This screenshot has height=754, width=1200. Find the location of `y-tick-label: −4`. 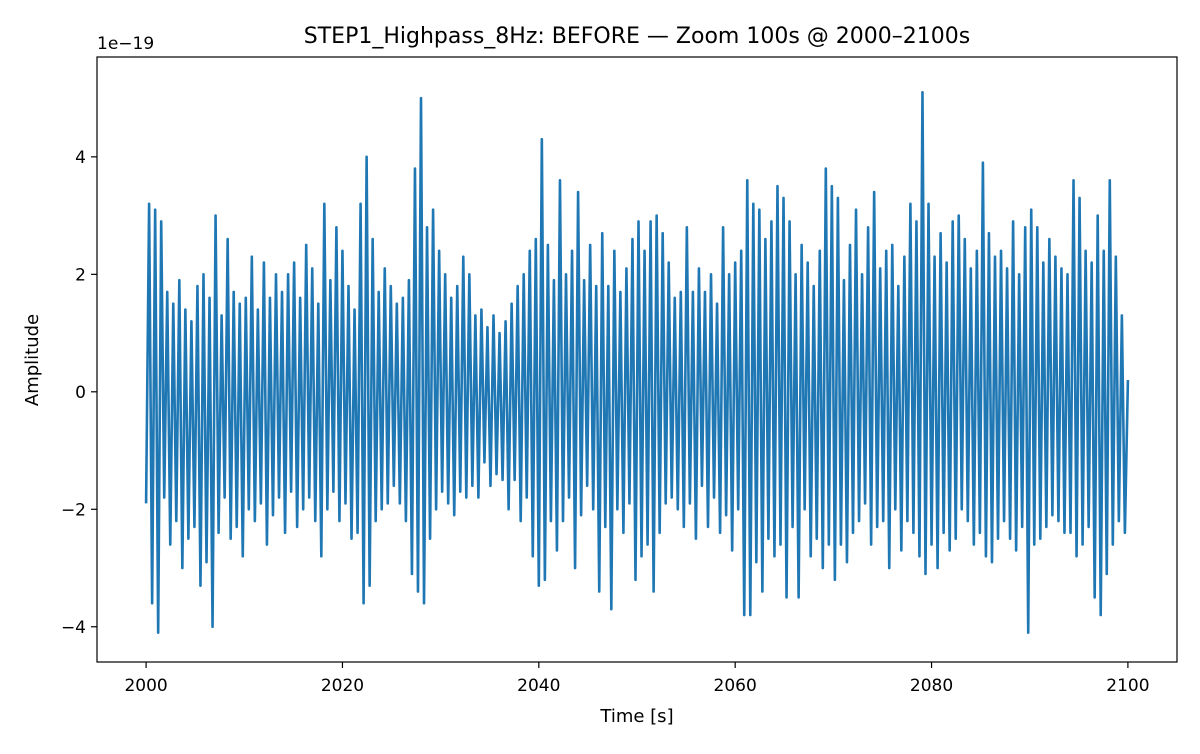

y-tick-label: −4 is located at coordinates (73, 628).